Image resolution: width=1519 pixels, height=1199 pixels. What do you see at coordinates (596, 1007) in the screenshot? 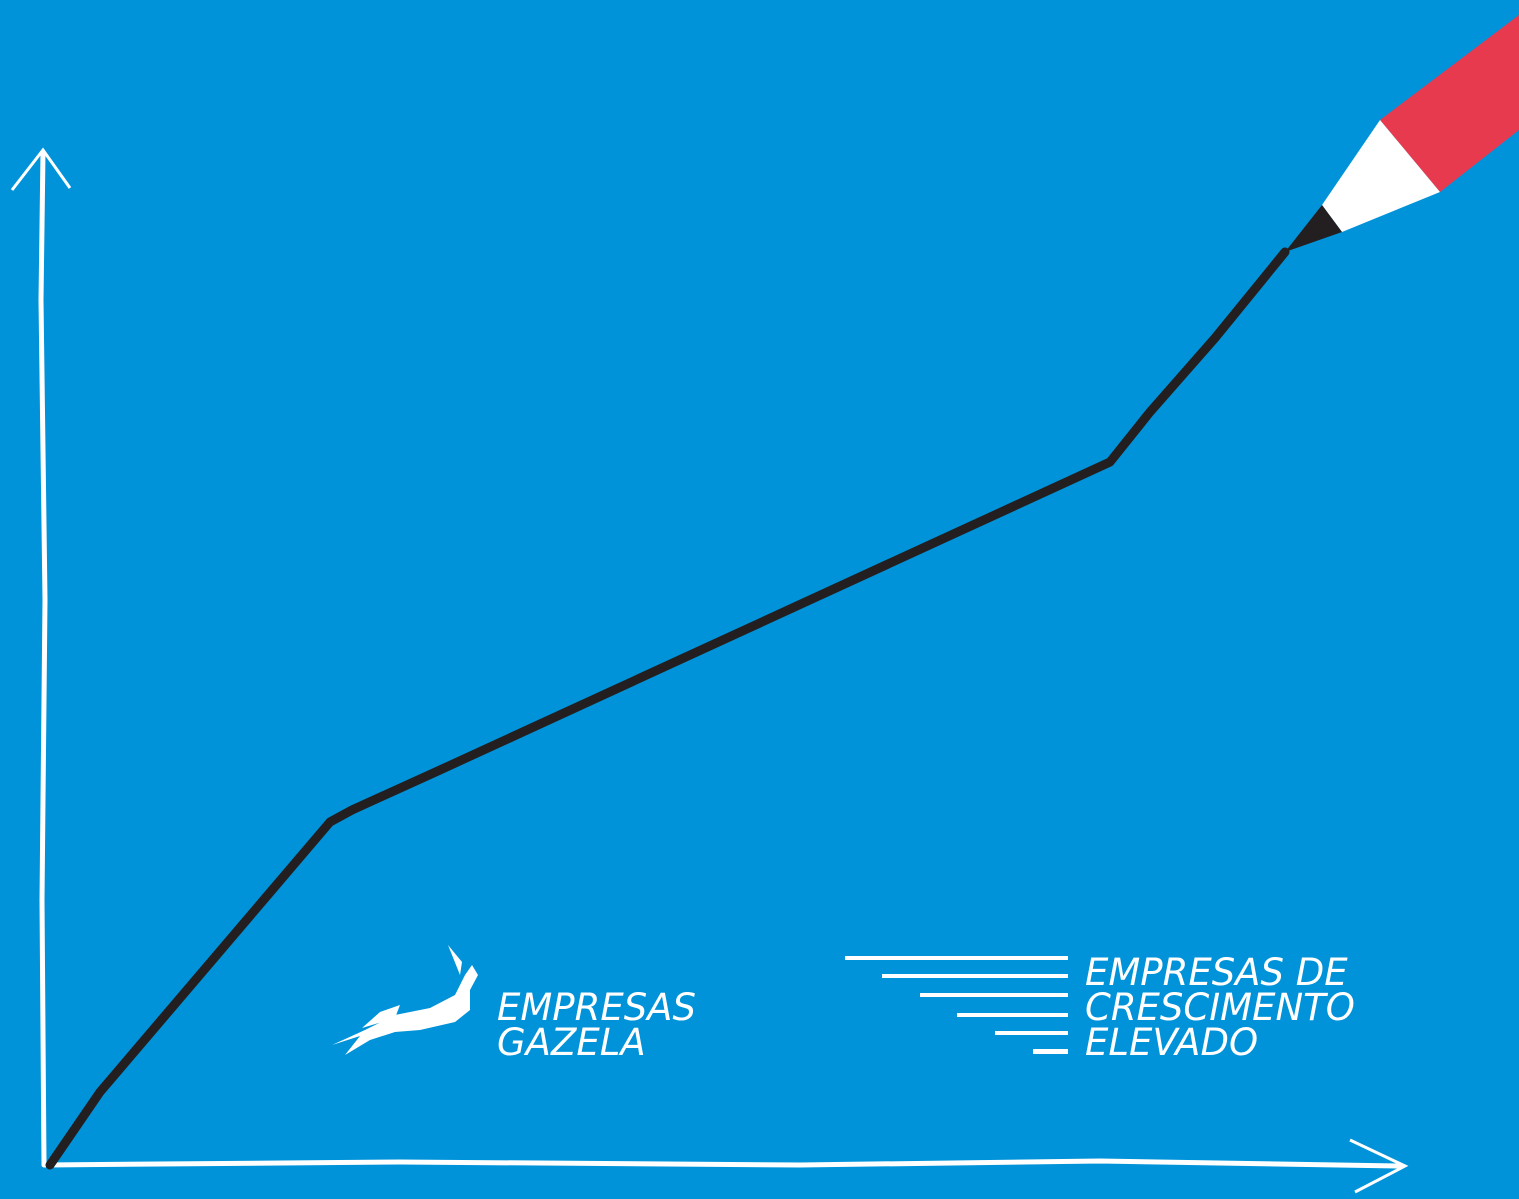
I see `logo-text: EMPRESAS` at bounding box center [596, 1007].